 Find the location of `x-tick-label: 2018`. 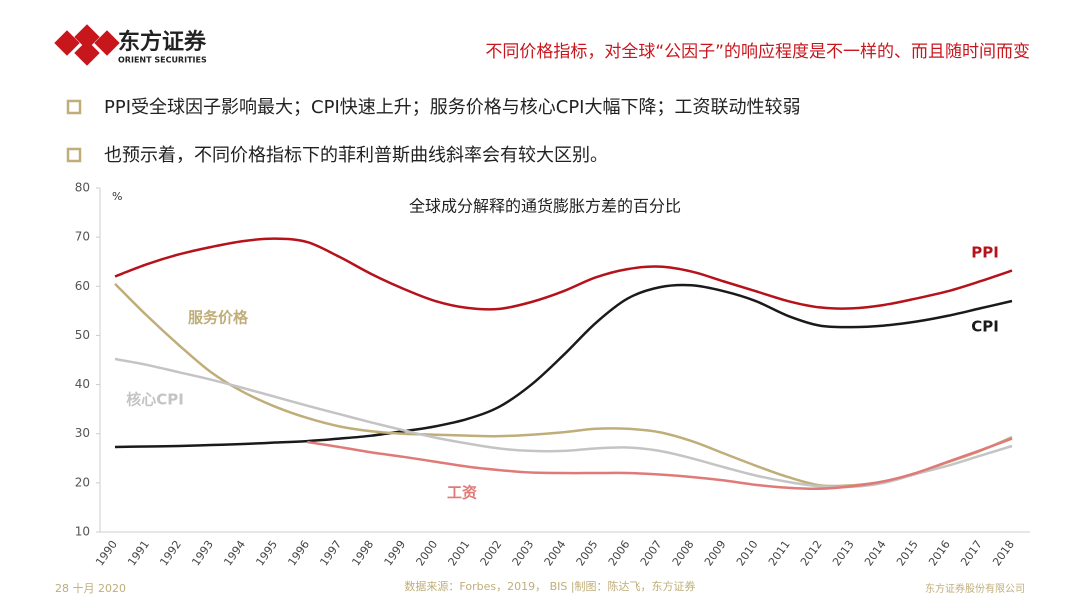

x-tick-label: 2018 is located at coordinates (1003, 553).